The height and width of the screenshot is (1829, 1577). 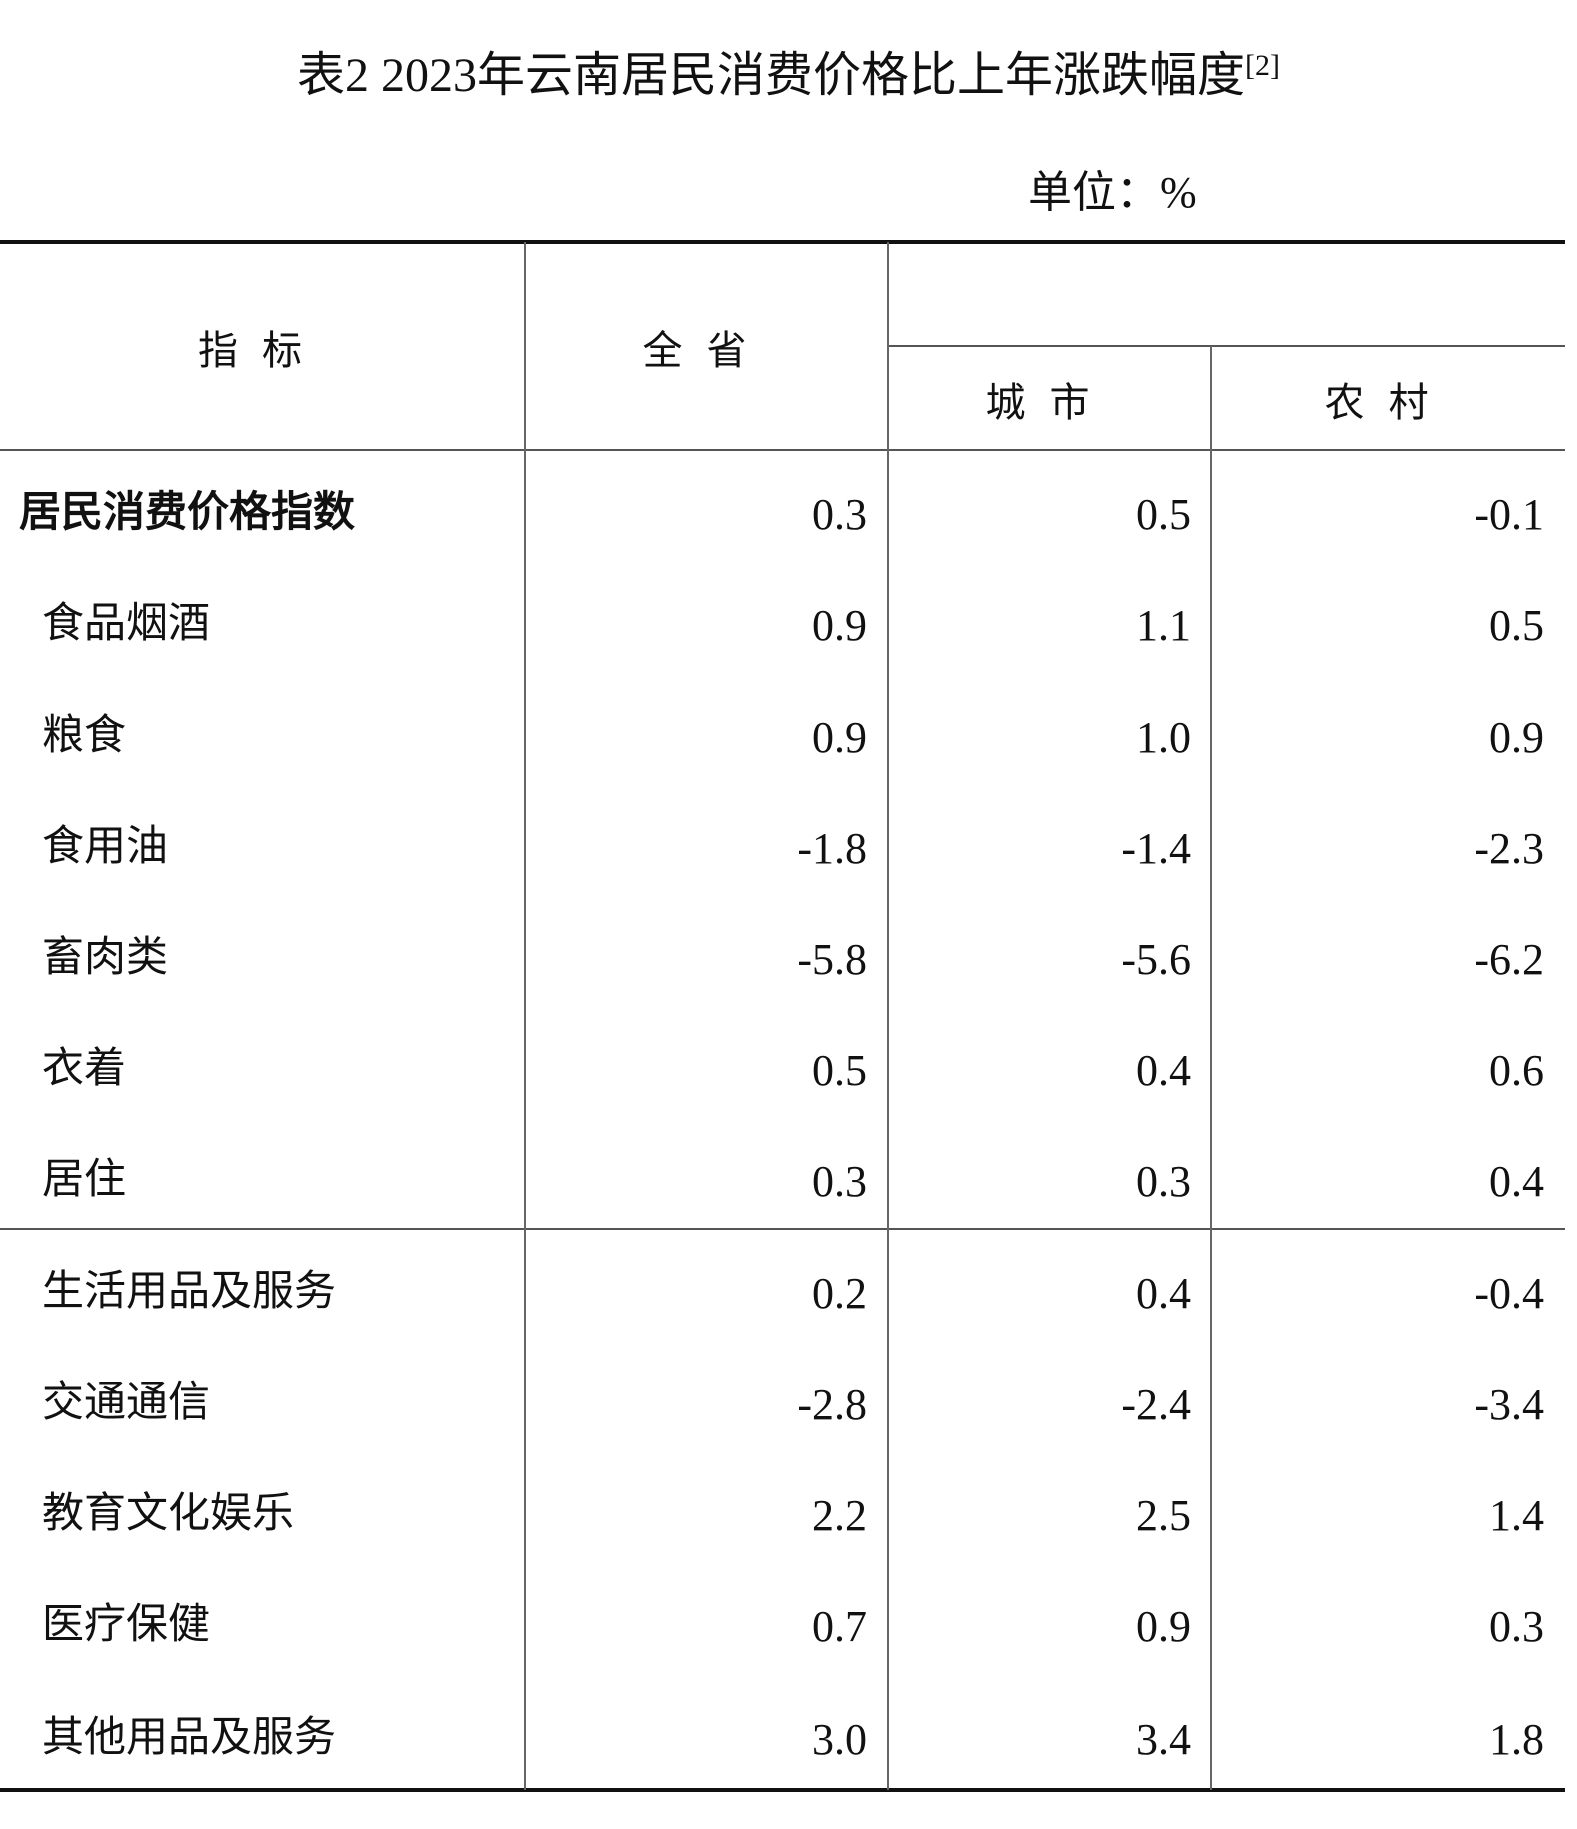 I want to click on cell-rural: 0.5, so click(x=1516, y=625).